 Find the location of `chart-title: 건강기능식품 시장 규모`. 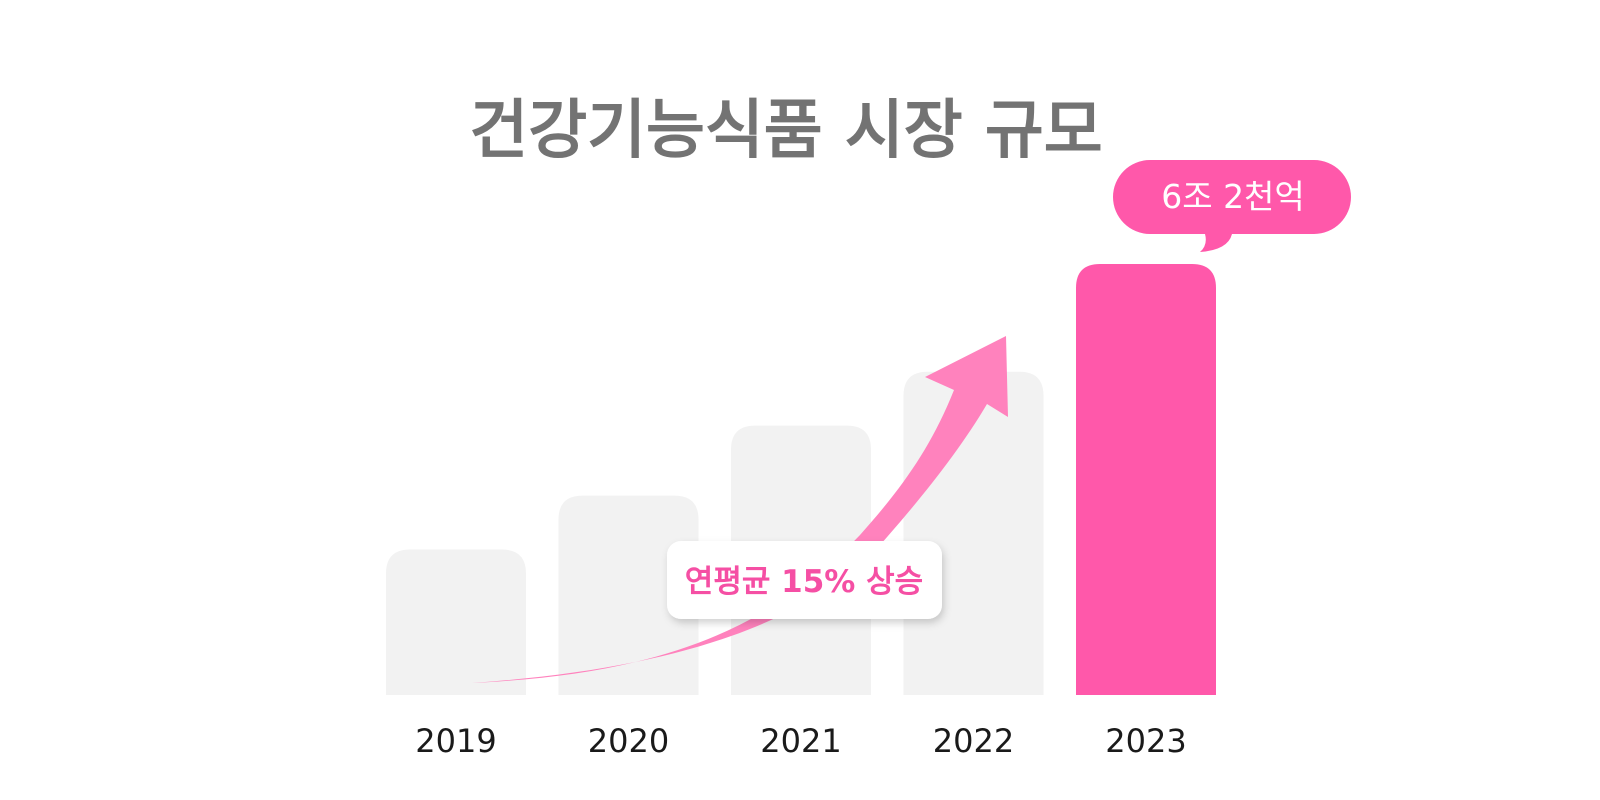

chart-title: 건강기능식품 시장 규모 is located at coordinates (785, 131).